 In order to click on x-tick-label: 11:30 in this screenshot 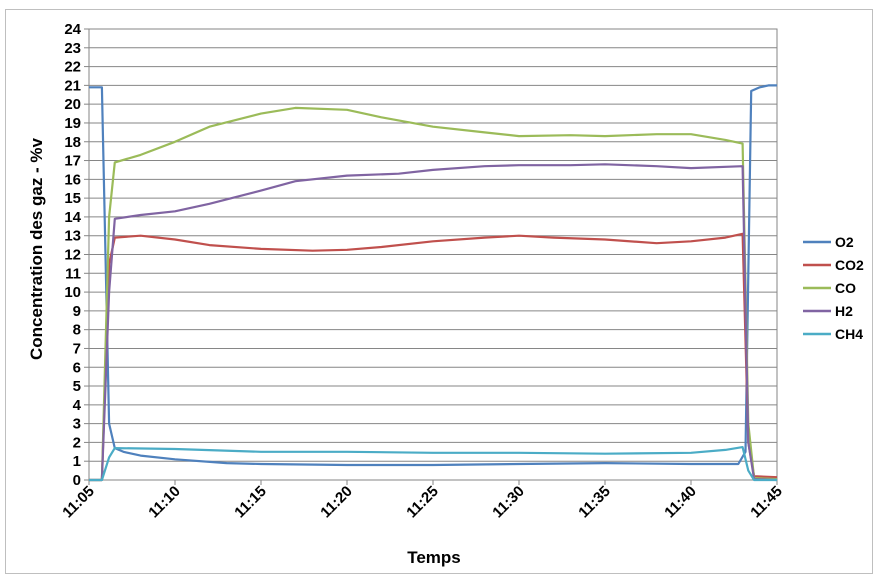, I will do `click(508, 502)`.